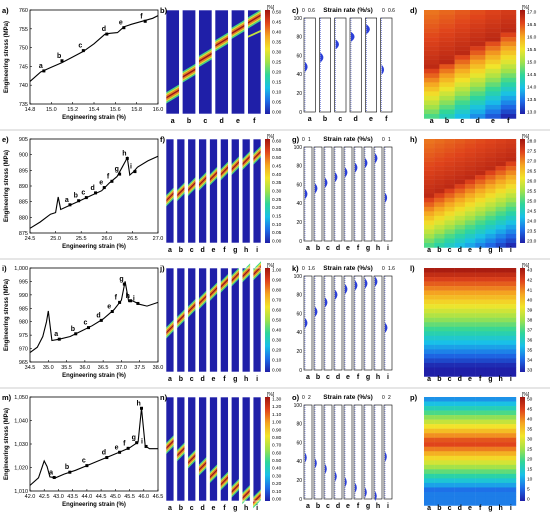  Describe the element at coordinates (139, 403) in the screenshot. I see `point-label-h: h` at that location.